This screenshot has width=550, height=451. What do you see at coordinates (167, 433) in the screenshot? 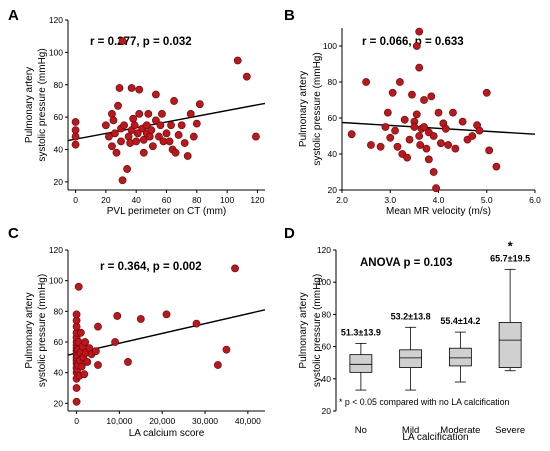
I see `x-axis-label: LA calcium score` at bounding box center [167, 433].